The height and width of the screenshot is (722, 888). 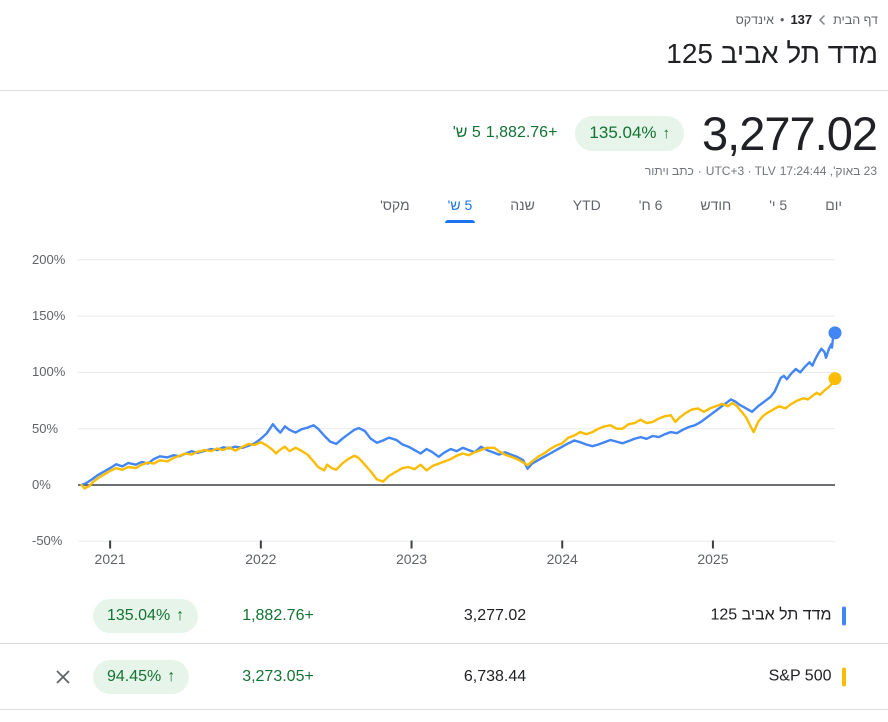 I want to click on tab-1y: שנה, so click(x=522, y=205).